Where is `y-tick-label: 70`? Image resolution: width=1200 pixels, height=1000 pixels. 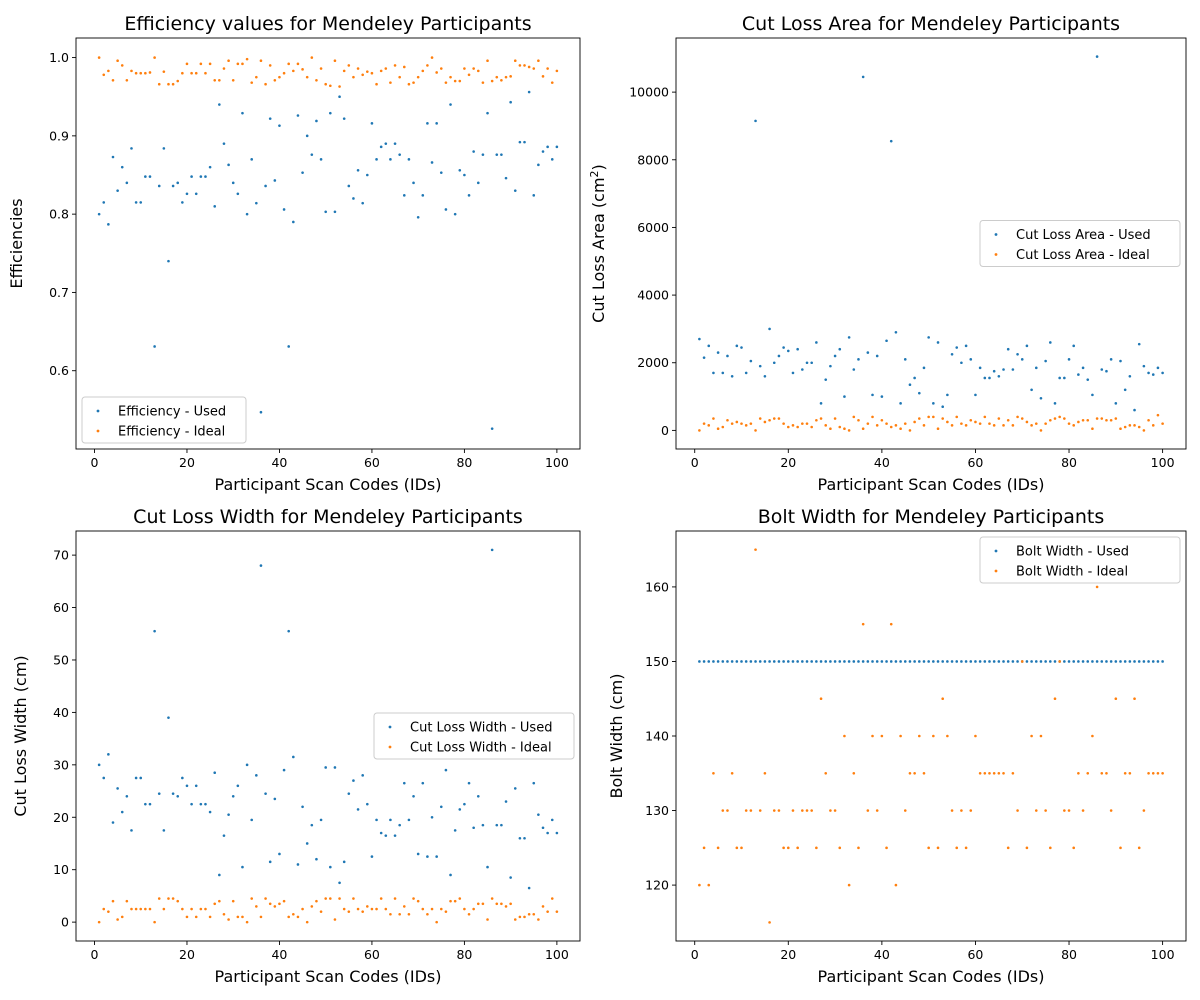 y-tick-label: 70 is located at coordinates (61, 555).